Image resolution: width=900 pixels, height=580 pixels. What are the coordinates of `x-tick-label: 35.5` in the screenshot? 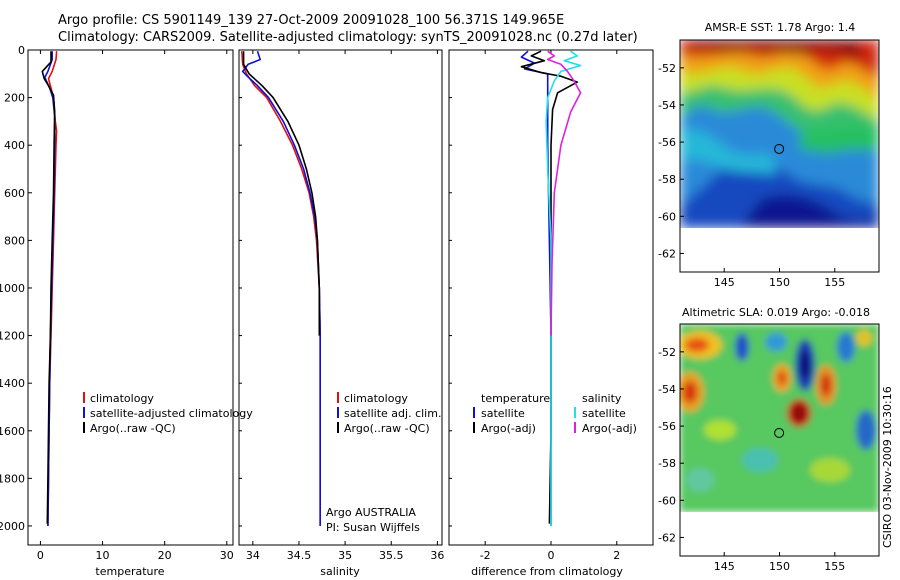 It's located at (391, 555).